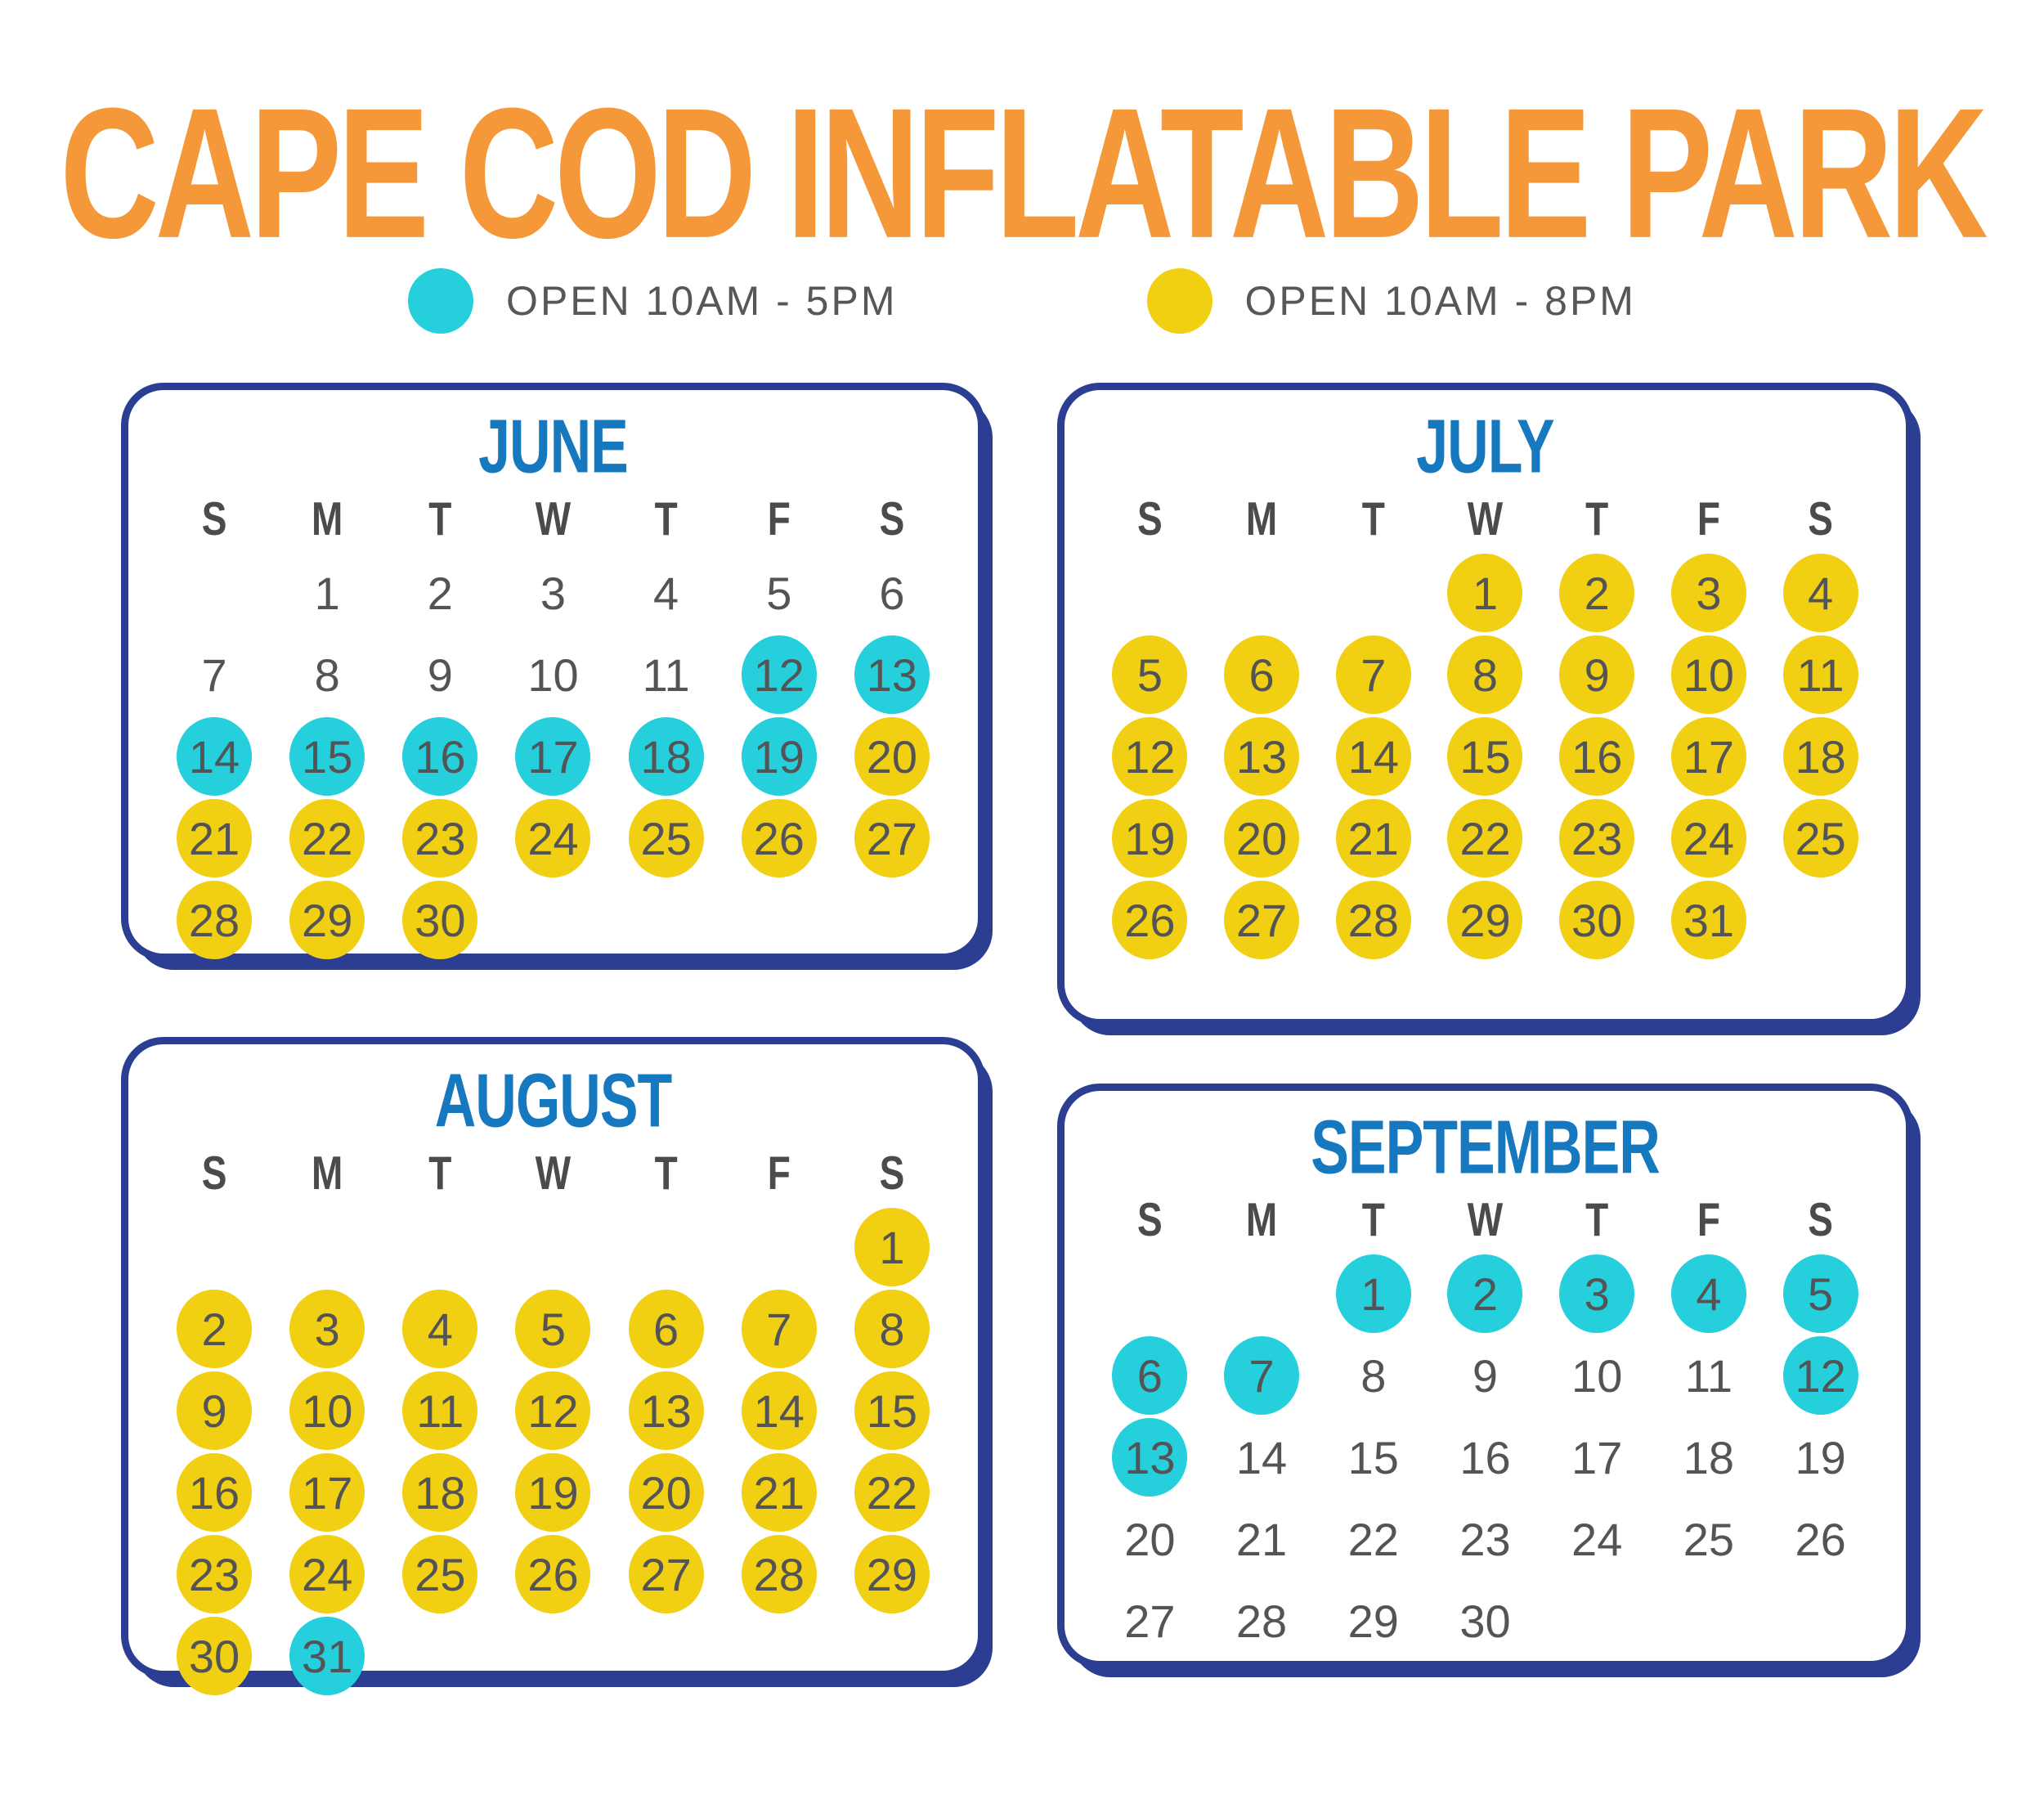  What do you see at coordinates (215, 756) in the screenshot?
I see `open-10am-5pm-marker: 14` at bounding box center [215, 756].